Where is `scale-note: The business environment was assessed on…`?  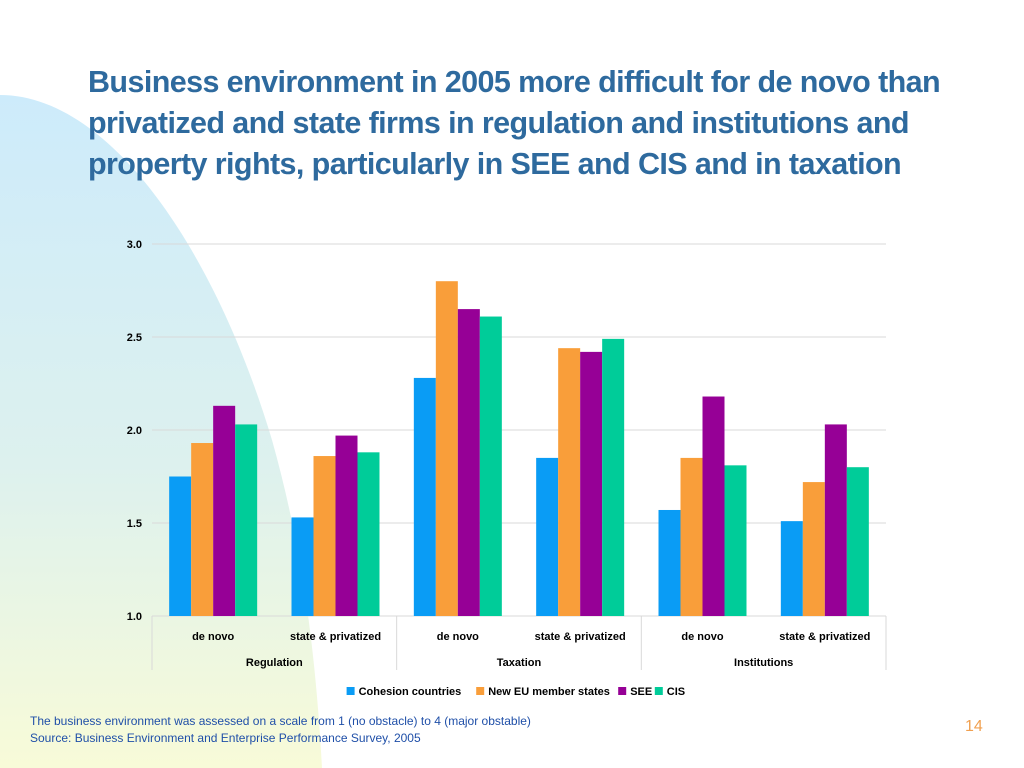
scale-note: The business environment was assessed on… is located at coordinates (280, 721).